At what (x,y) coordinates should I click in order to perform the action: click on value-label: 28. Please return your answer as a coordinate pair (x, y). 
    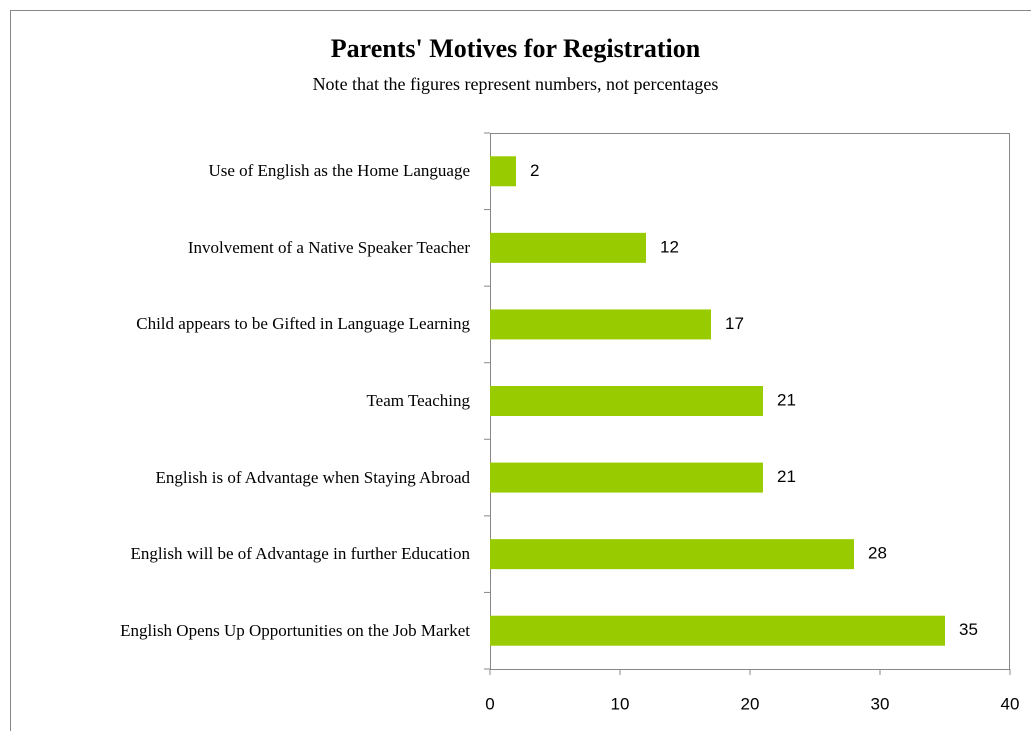
    Looking at the image, I should click on (877, 553).